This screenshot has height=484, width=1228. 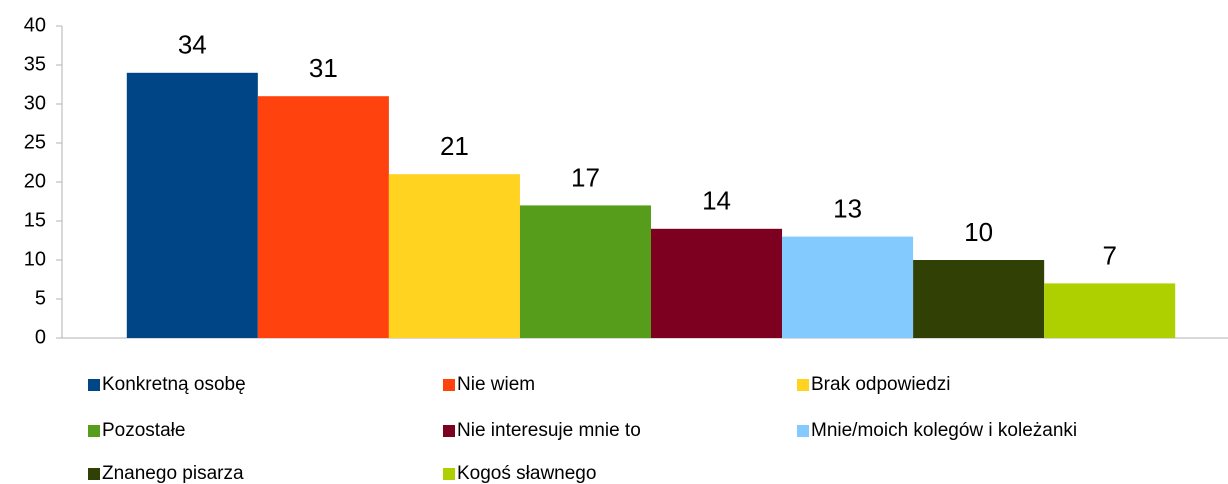 I want to click on y-tick-label: 20, so click(x=35, y=181).